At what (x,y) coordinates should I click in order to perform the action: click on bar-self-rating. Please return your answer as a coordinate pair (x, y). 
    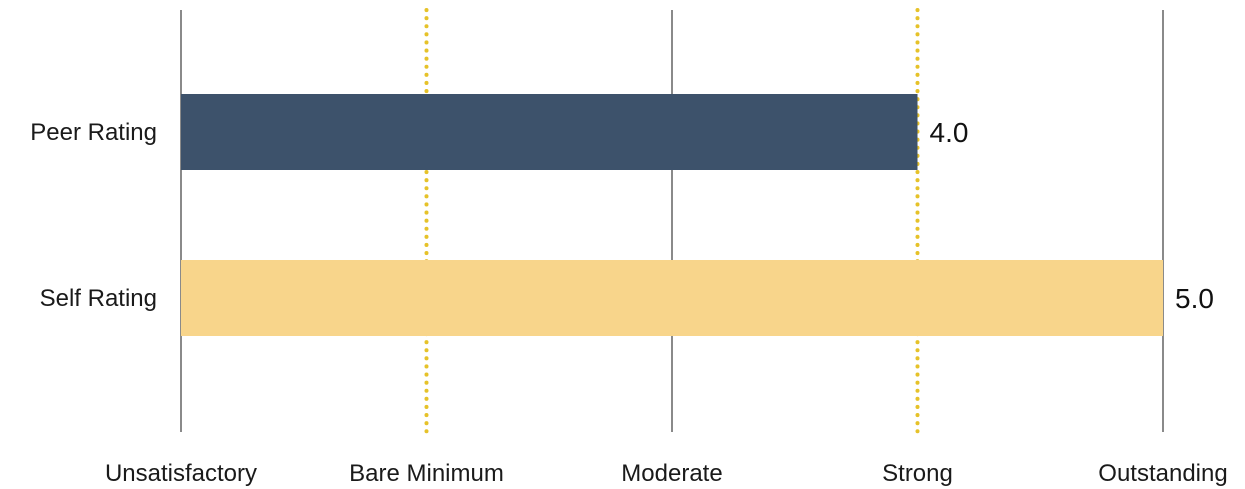
    Looking at the image, I should click on (672, 298).